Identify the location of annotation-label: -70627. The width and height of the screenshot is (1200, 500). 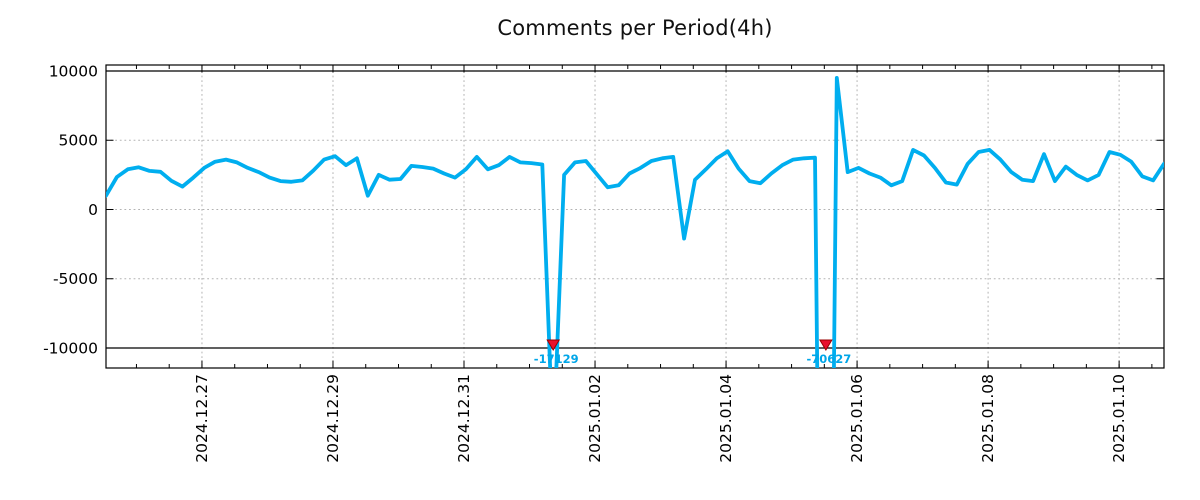
(828, 359).